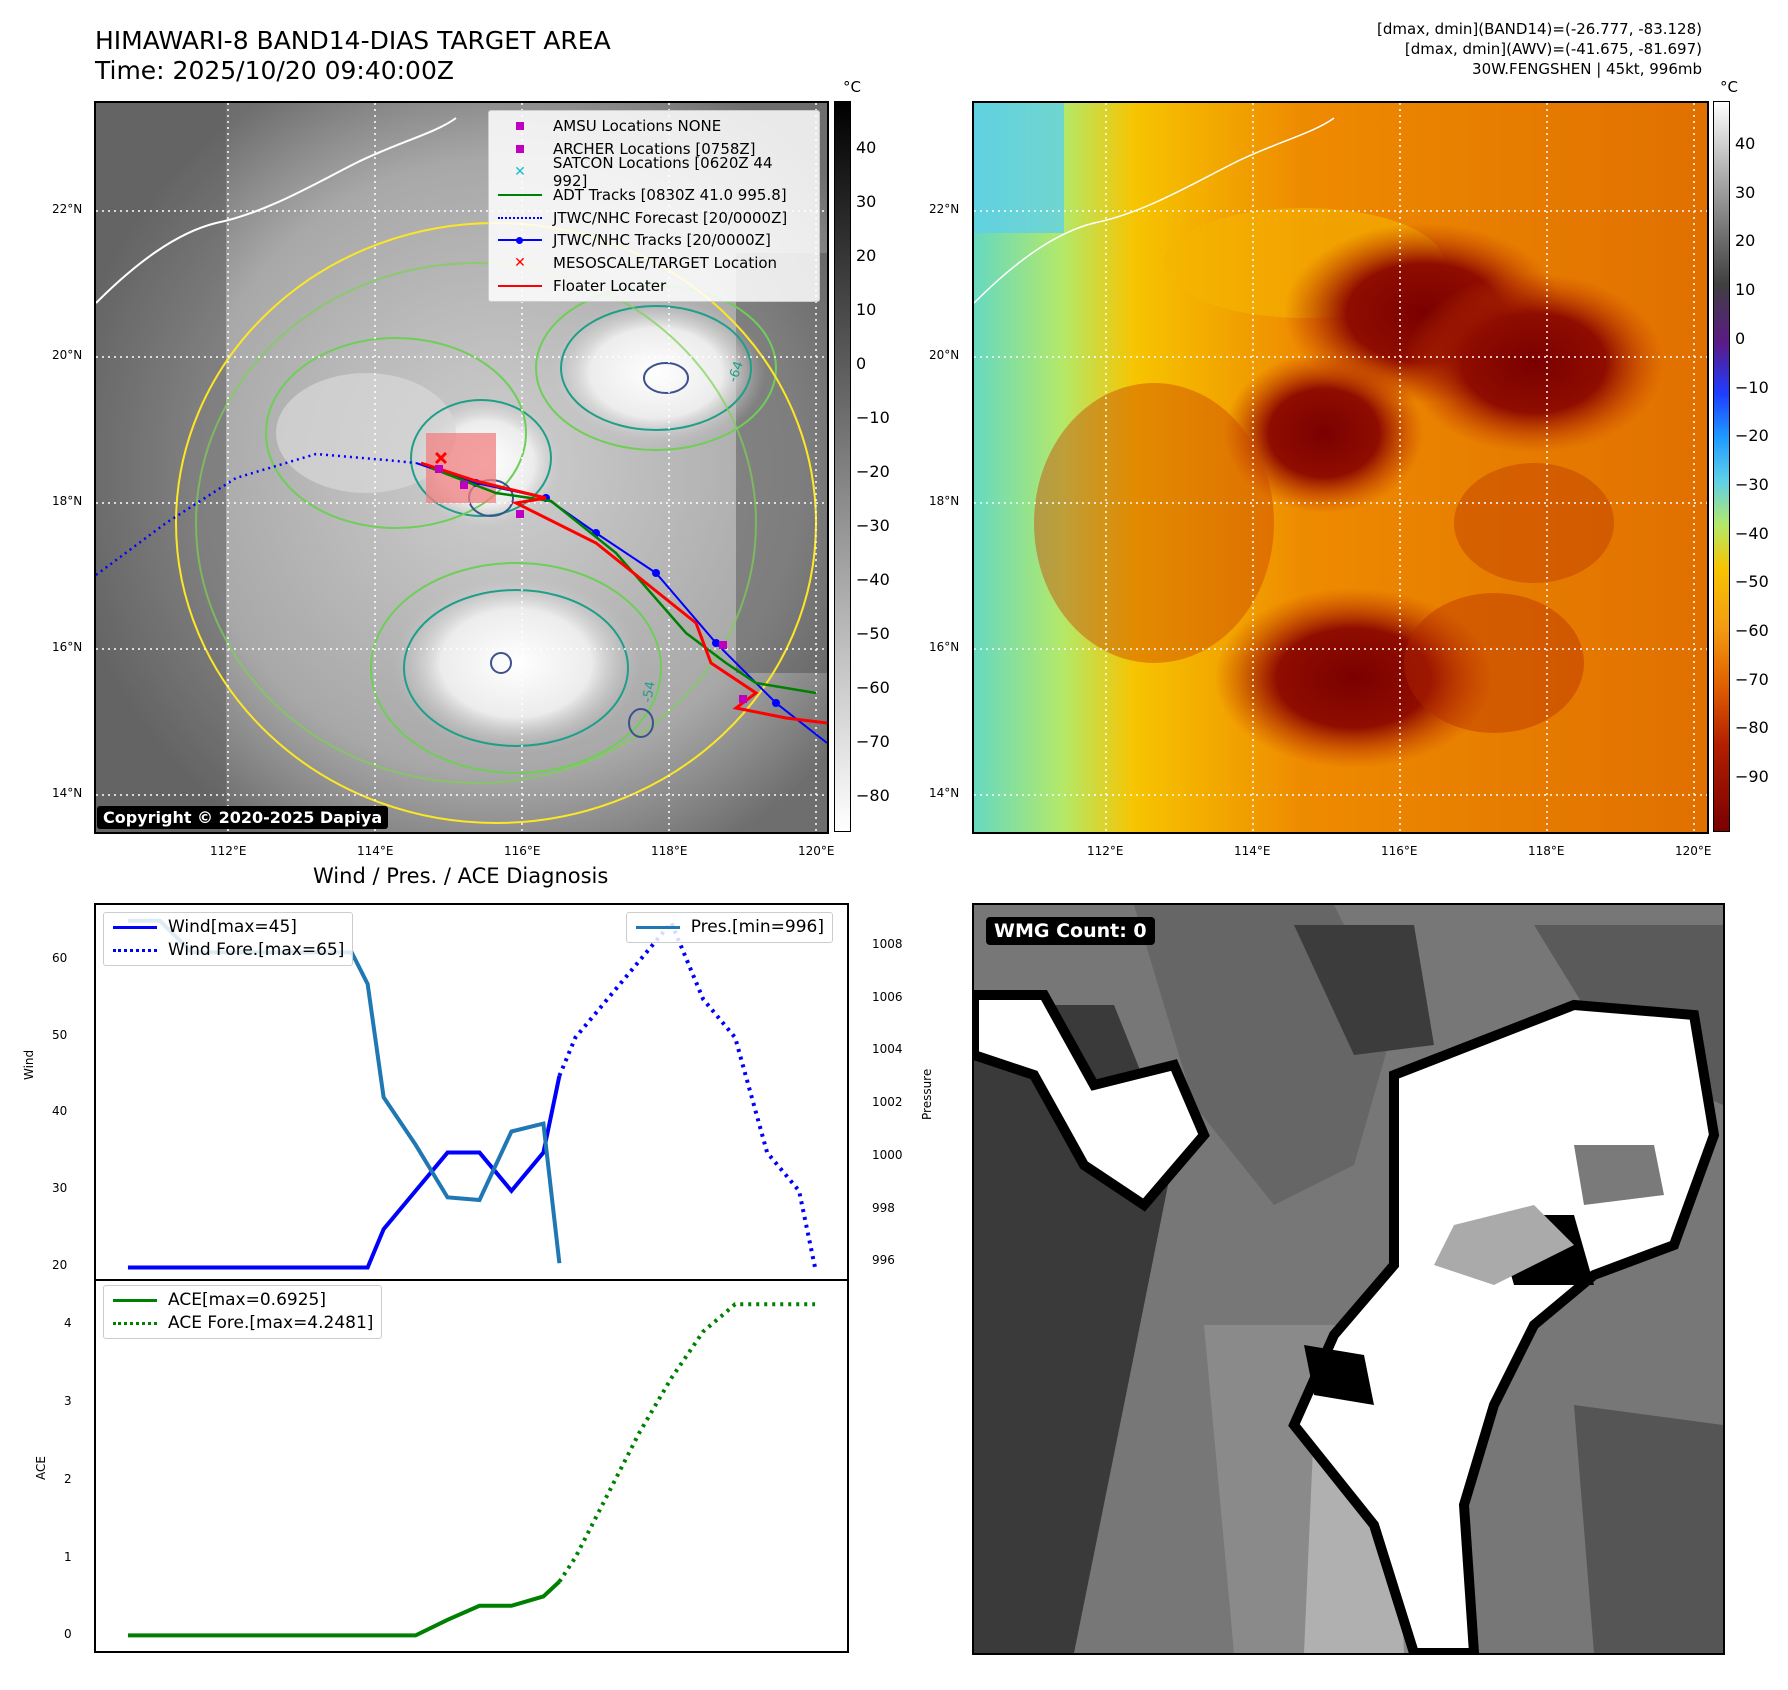 This screenshot has height=1690, width=1788. What do you see at coordinates (1752, 436) in the screenshot?
I see `awv-colorbar-tick: −20` at bounding box center [1752, 436].